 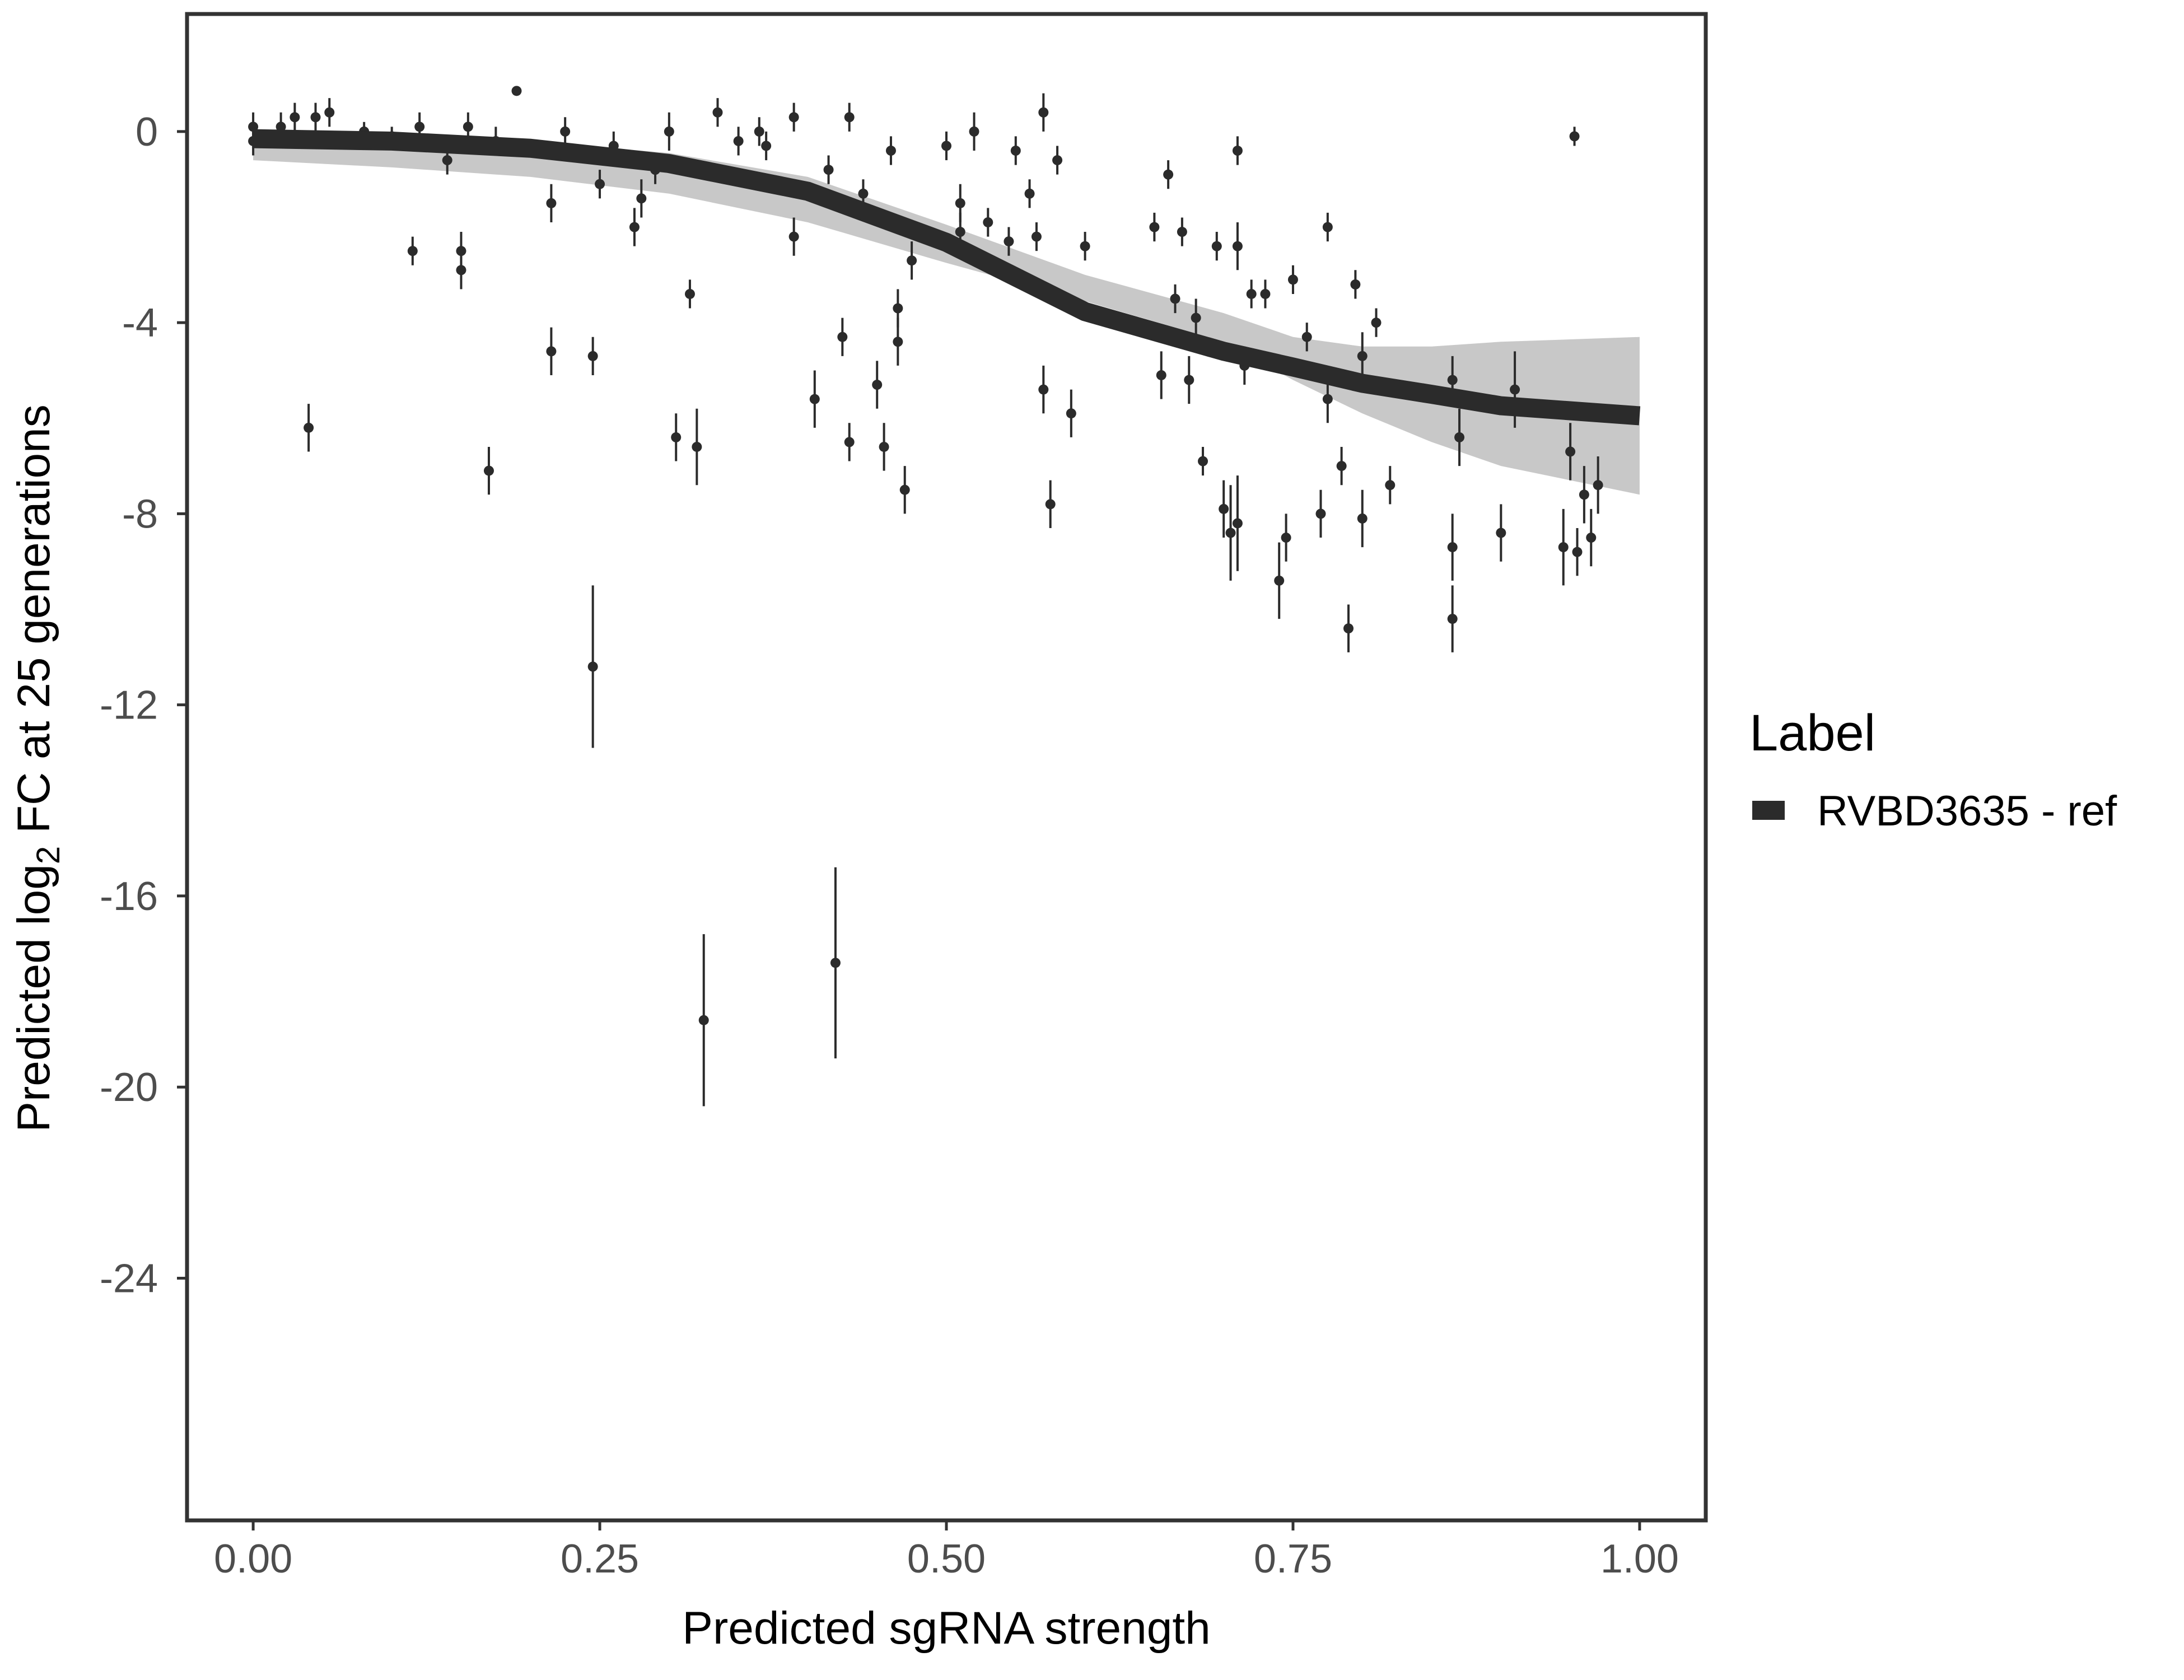 What do you see at coordinates (140, 514) in the screenshot?
I see `y-tick-label: -8` at bounding box center [140, 514].